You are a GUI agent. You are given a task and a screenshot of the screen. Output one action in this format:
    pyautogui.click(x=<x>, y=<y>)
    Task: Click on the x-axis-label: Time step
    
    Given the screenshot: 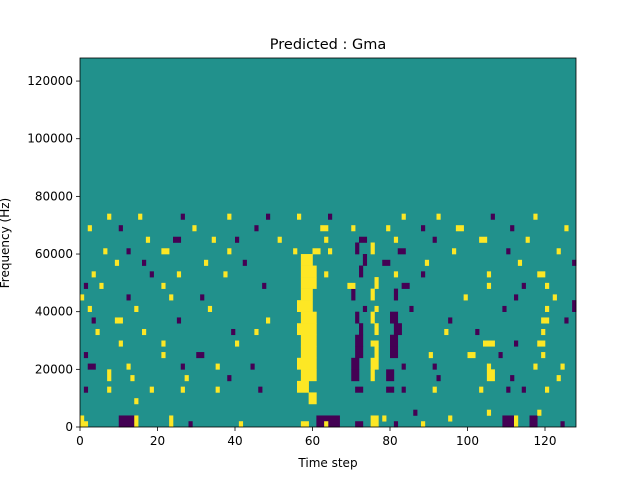 What is the action you would take?
    pyautogui.click(x=327, y=463)
    